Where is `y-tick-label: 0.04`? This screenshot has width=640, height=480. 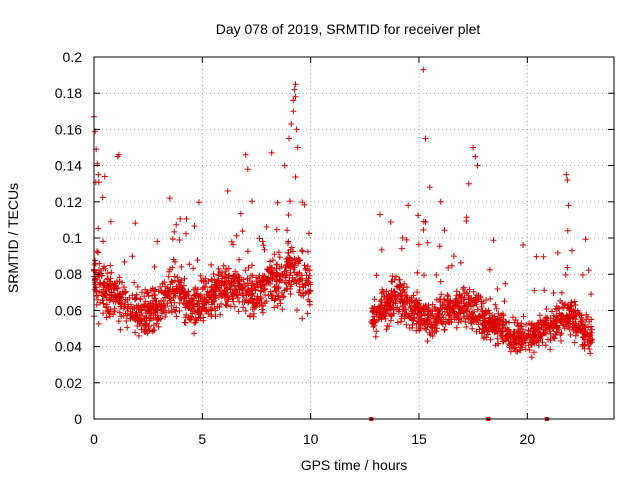
y-tick-label: 0.04 is located at coordinates (68, 347).